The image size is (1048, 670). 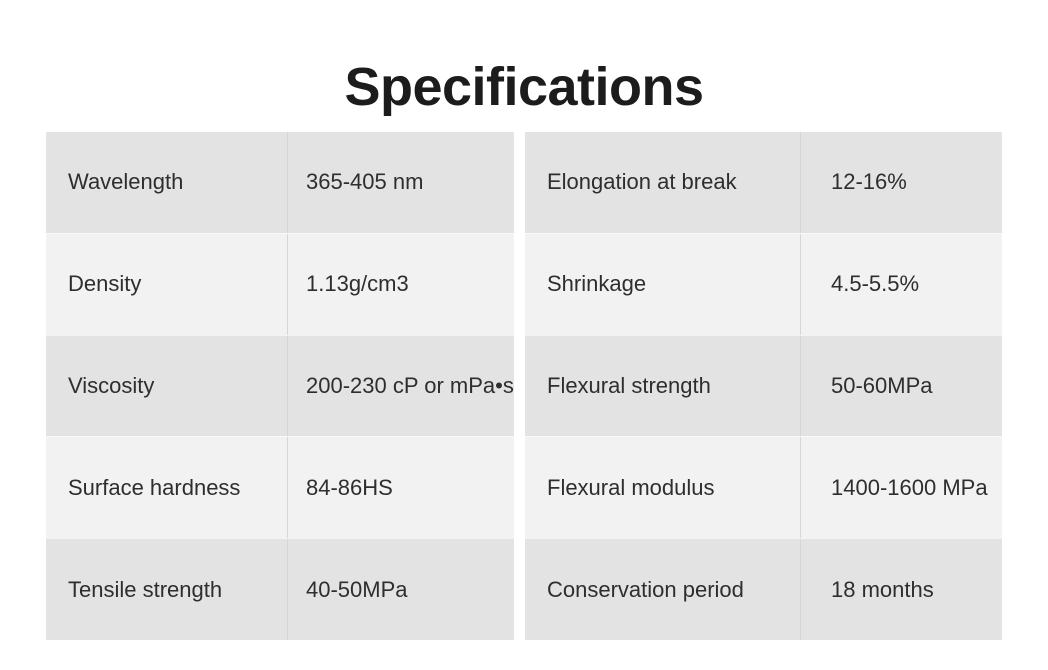 What do you see at coordinates (280, 487) in the screenshot?
I see `table-row: Surface hardness 84-86HS` at bounding box center [280, 487].